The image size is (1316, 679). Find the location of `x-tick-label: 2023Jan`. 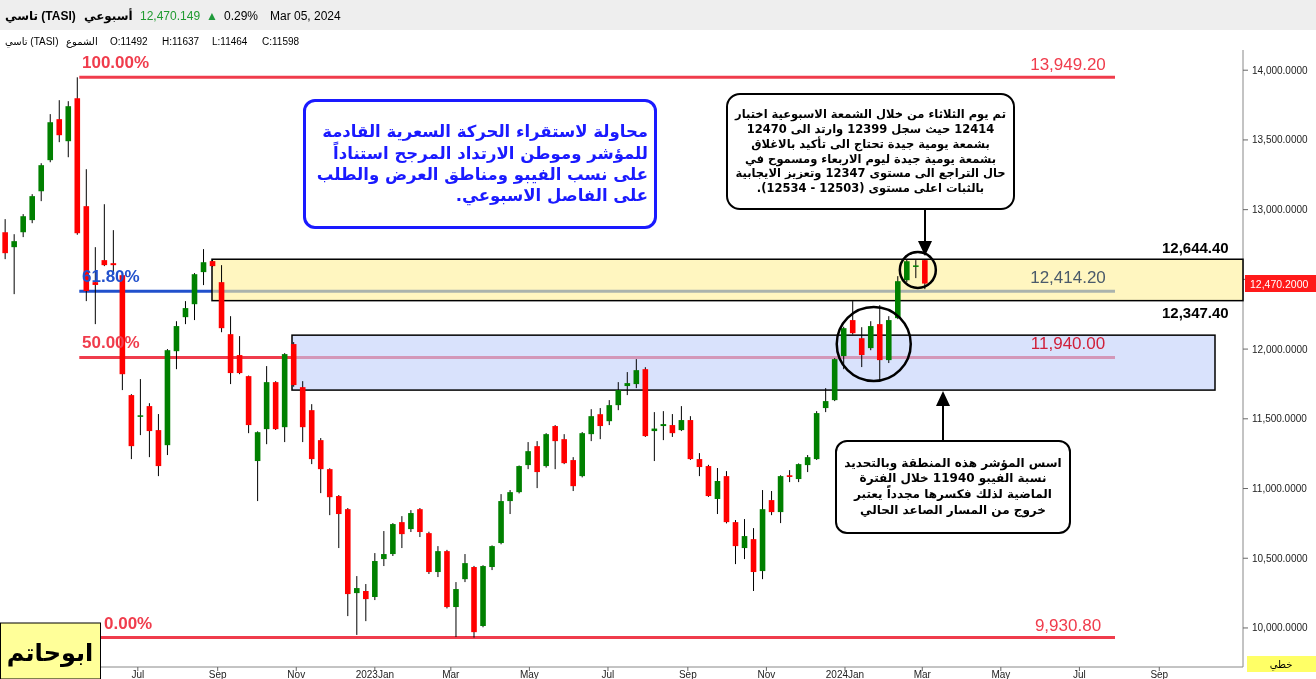

x-tick-label: 2023Jan is located at coordinates (375, 674).